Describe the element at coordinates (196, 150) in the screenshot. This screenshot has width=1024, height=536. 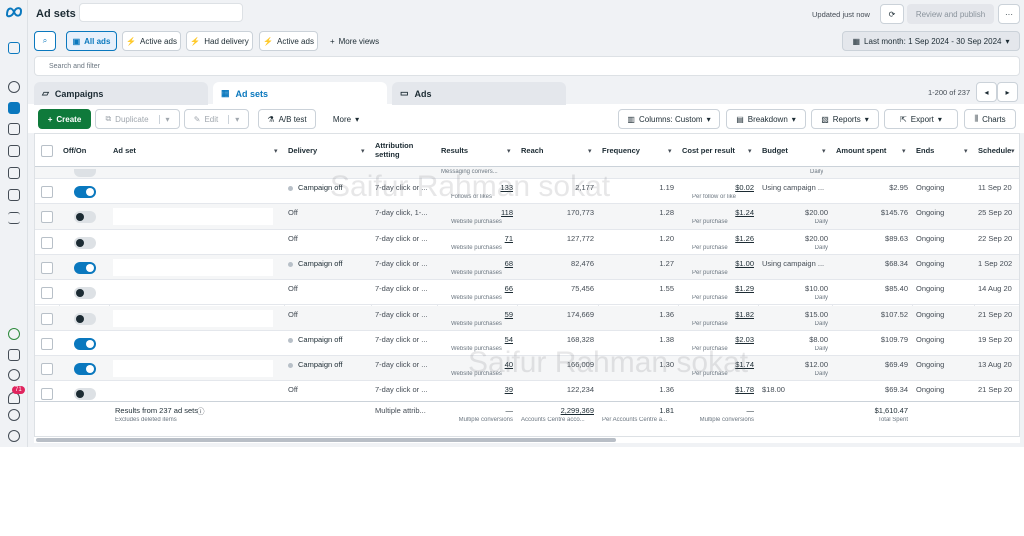
I see `column-header: Ad set` at that location.